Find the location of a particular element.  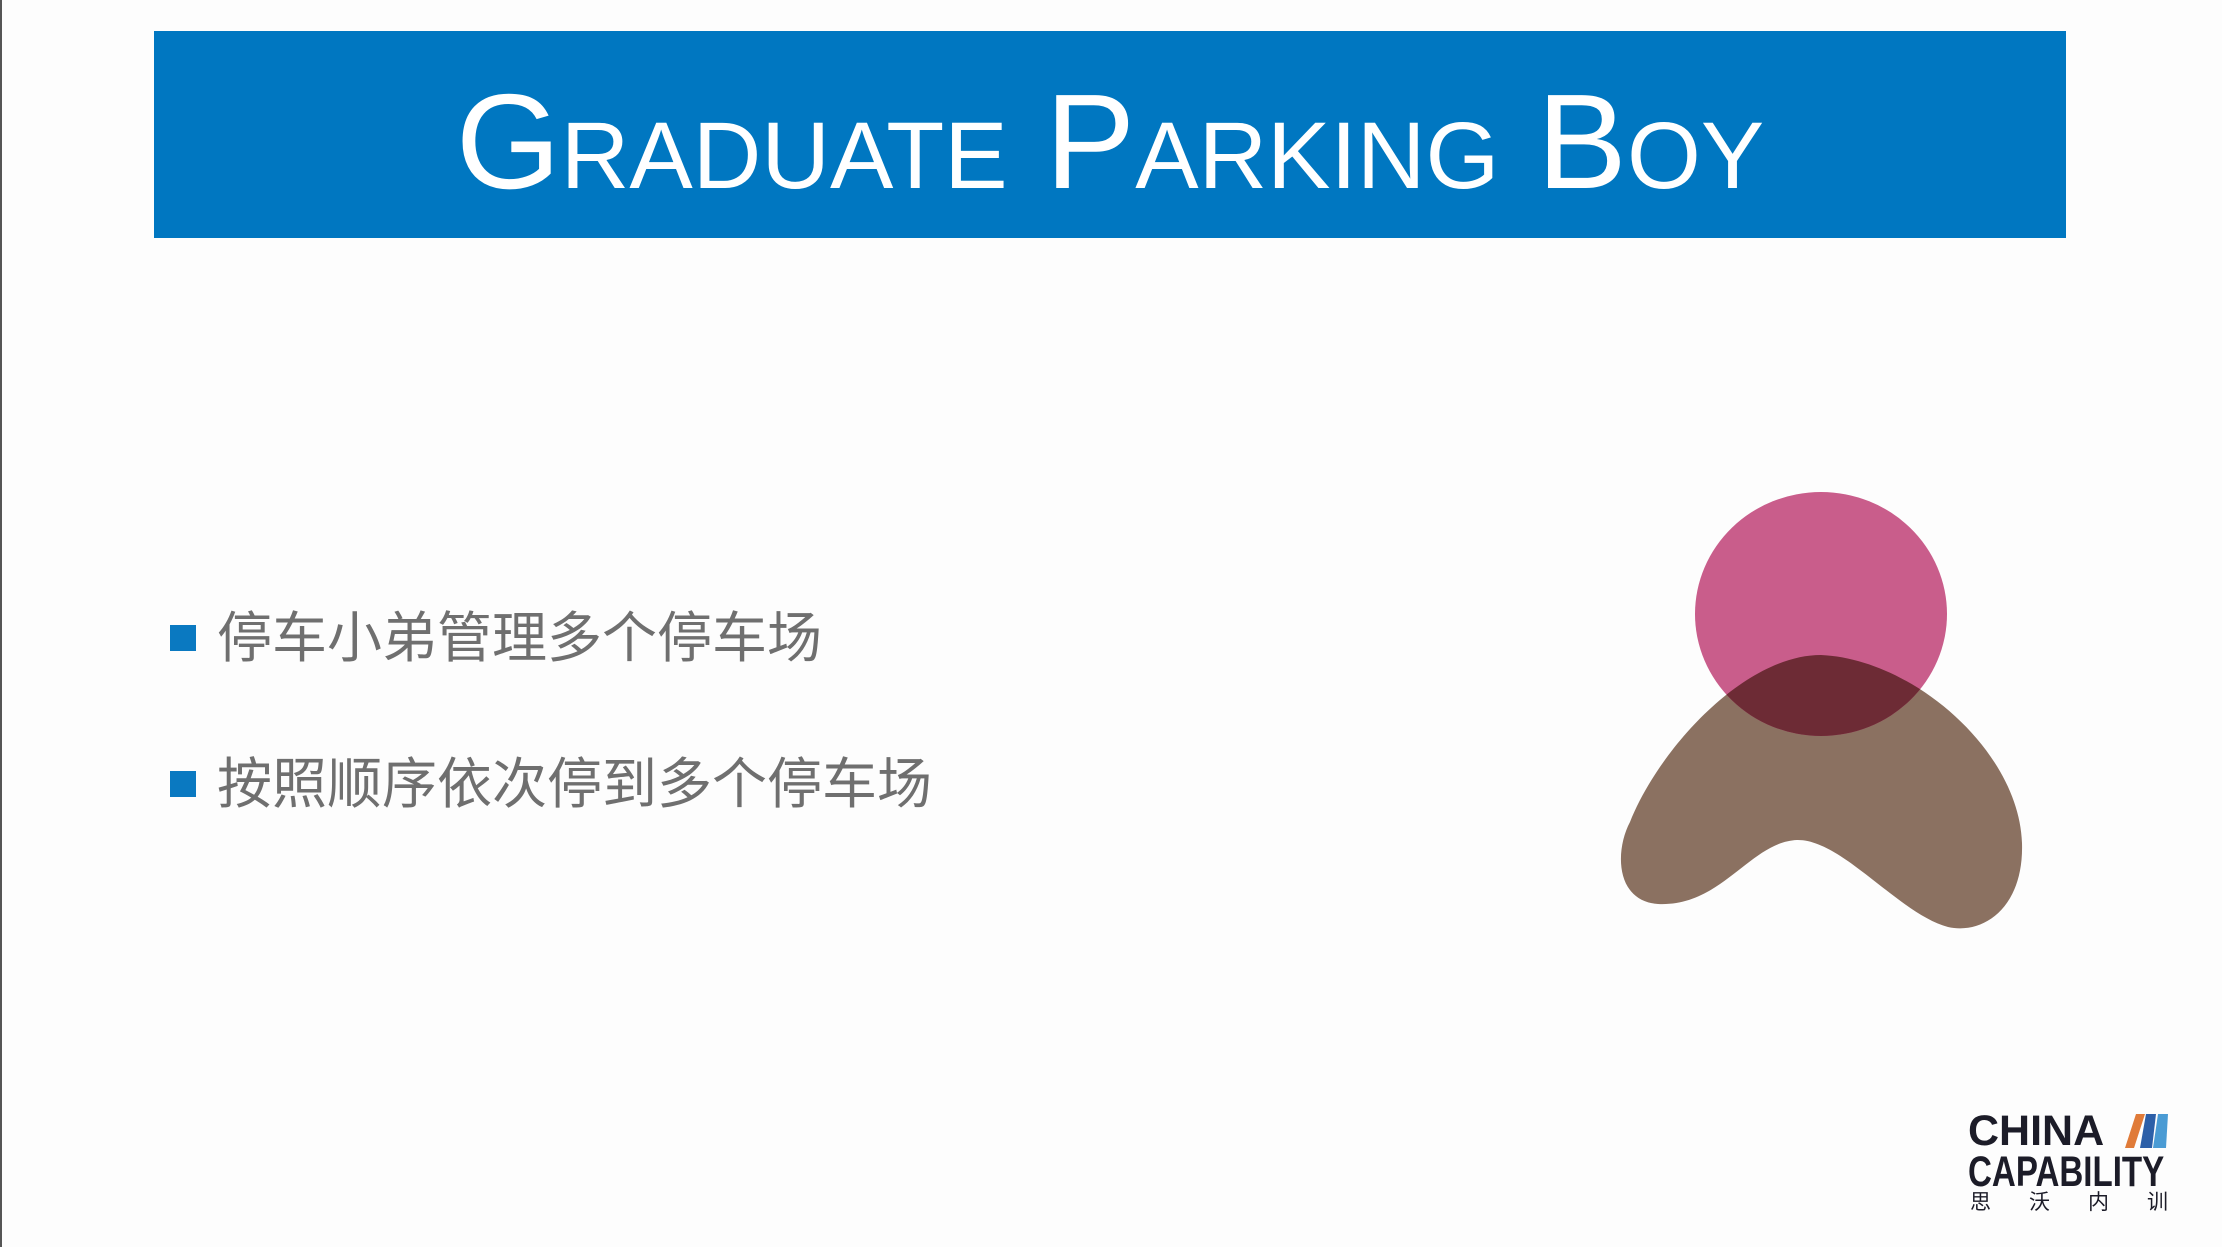

overlap-shape is located at coordinates (1821, 695).